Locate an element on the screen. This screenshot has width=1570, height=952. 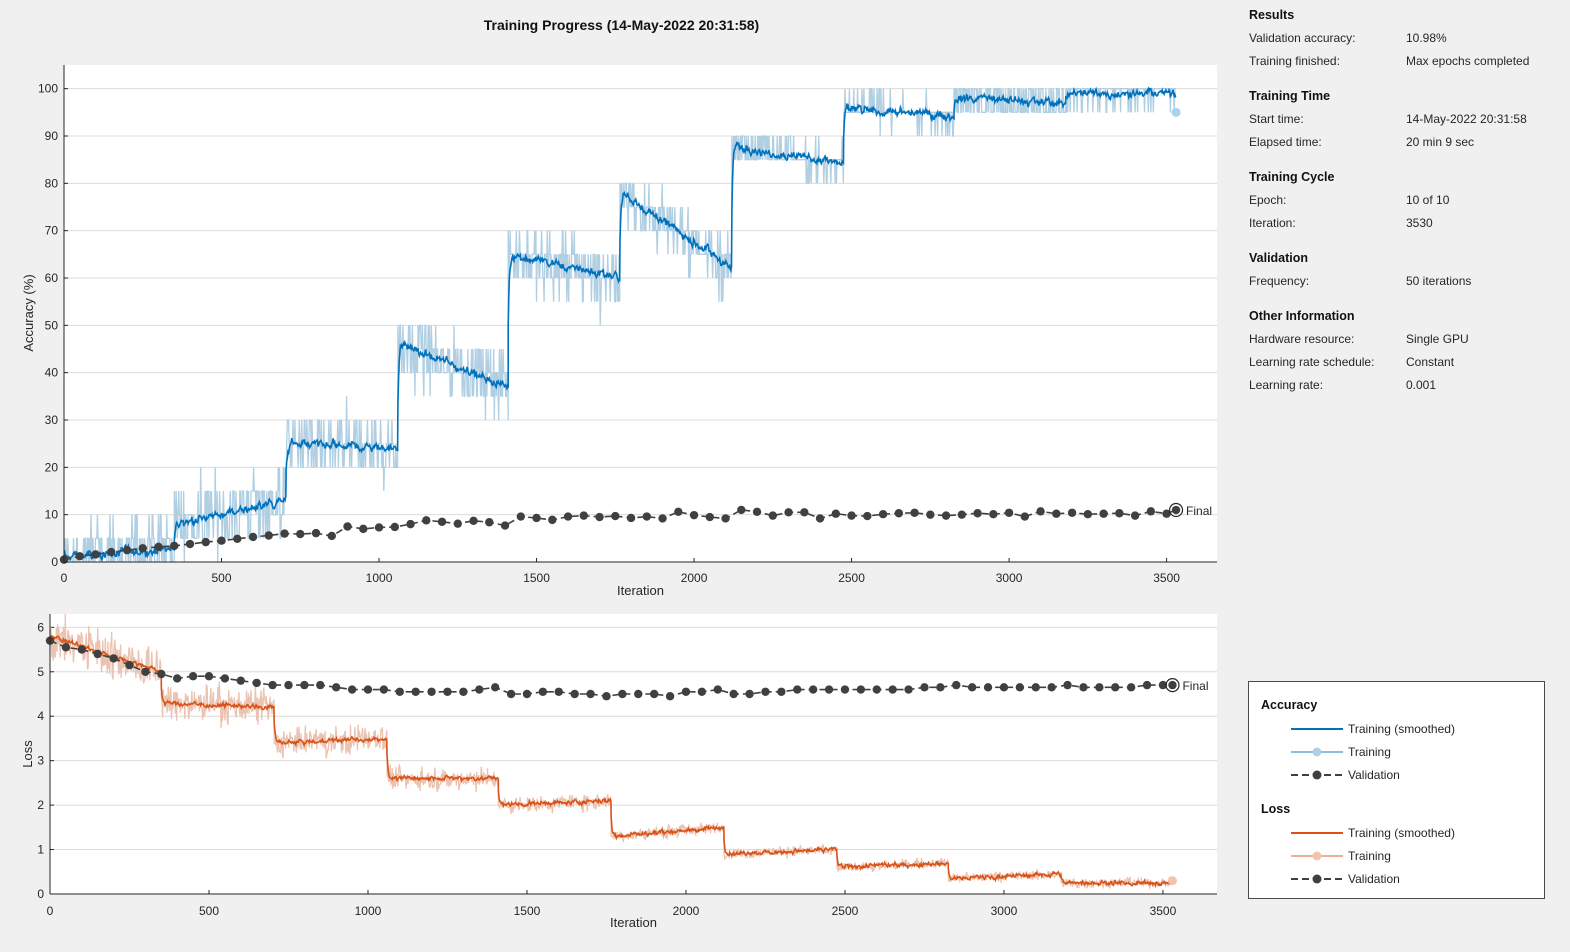
info-key: Epoch: is located at coordinates (1268, 199).